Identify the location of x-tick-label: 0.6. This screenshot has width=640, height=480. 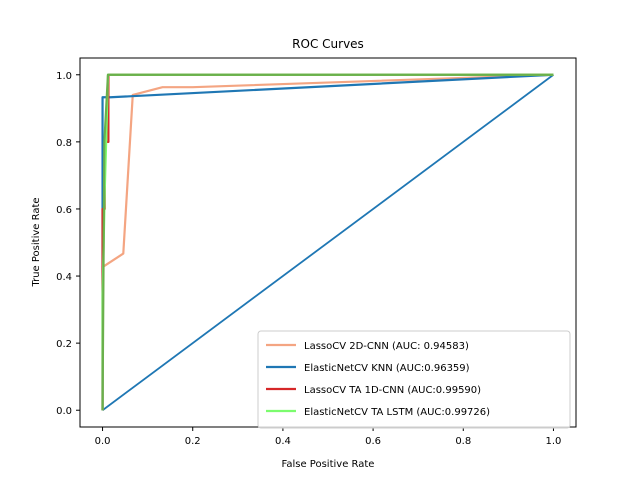
(373, 441).